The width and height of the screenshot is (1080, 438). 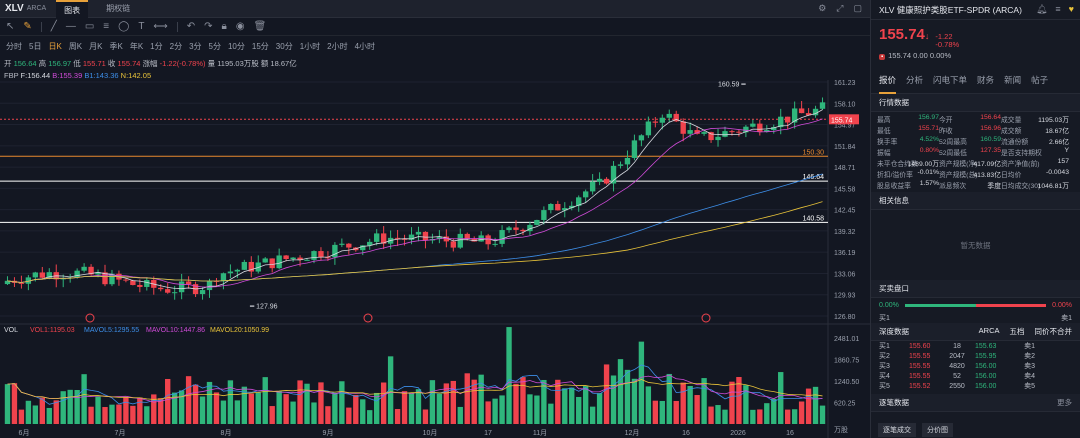 I want to click on stat-label: 最高, so click(x=884, y=120).